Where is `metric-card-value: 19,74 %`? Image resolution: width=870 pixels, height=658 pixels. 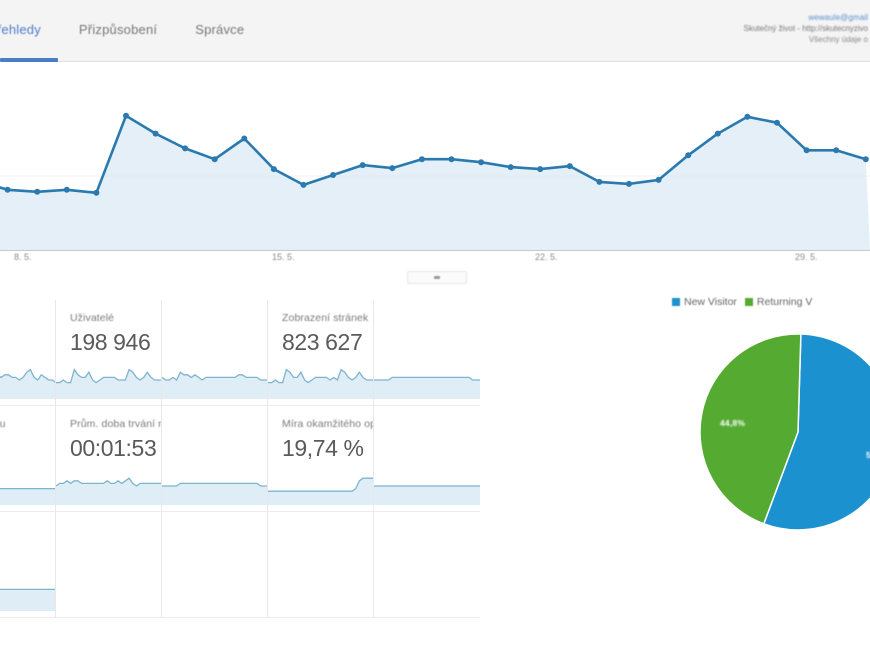 metric-card-value: 19,74 % is located at coordinates (323, 448).